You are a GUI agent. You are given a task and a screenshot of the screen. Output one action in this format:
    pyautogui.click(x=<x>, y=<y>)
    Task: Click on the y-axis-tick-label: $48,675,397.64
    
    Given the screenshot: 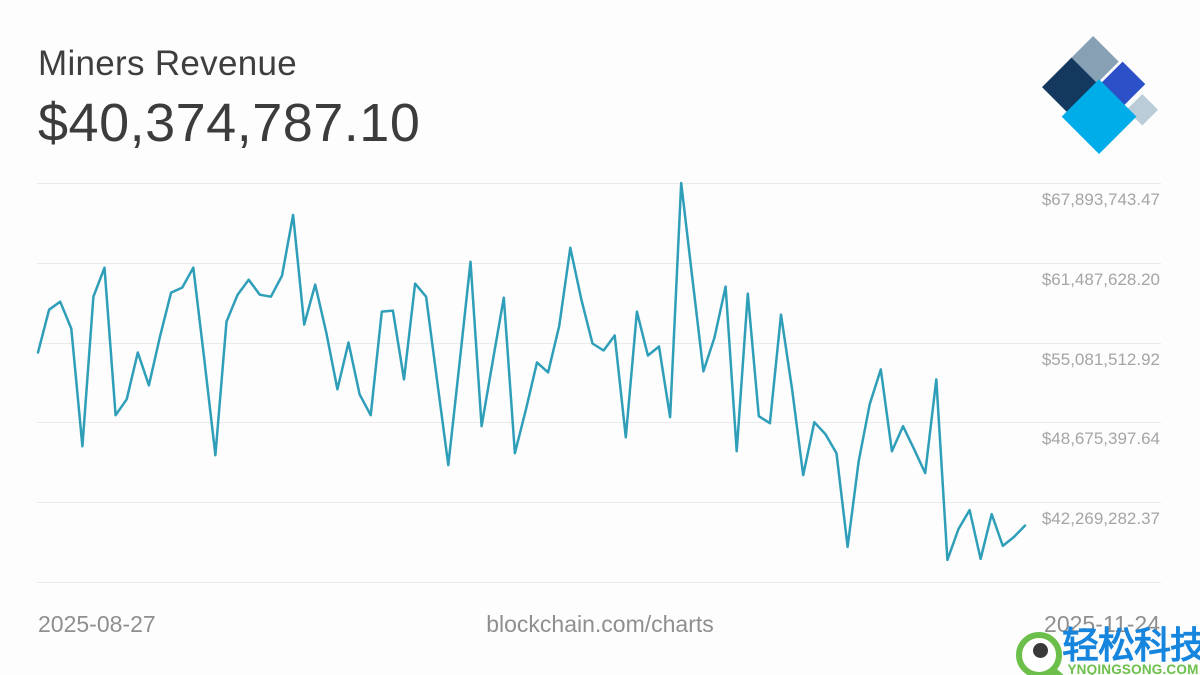 What is the action you would take?
    pyautogui.click(x=1100, y=439)
    